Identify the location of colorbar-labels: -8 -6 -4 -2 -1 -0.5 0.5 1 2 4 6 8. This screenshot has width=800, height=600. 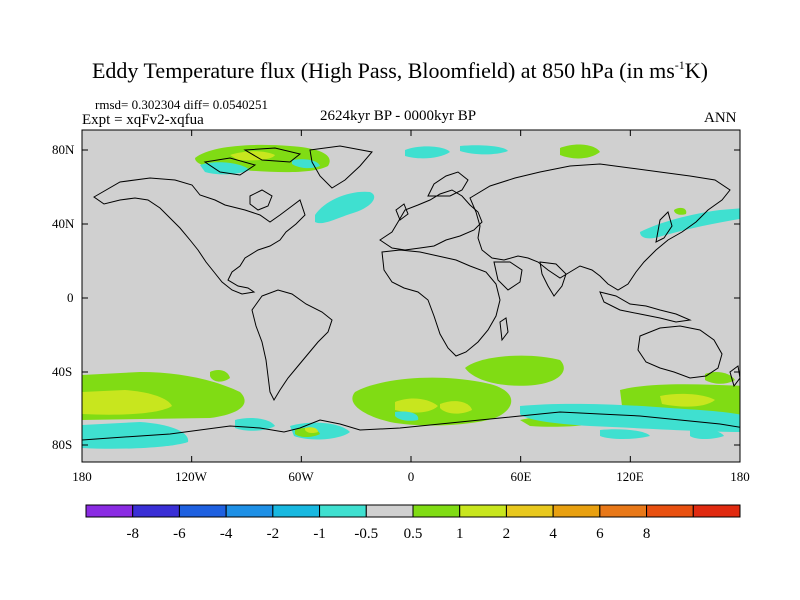
(388, 534).